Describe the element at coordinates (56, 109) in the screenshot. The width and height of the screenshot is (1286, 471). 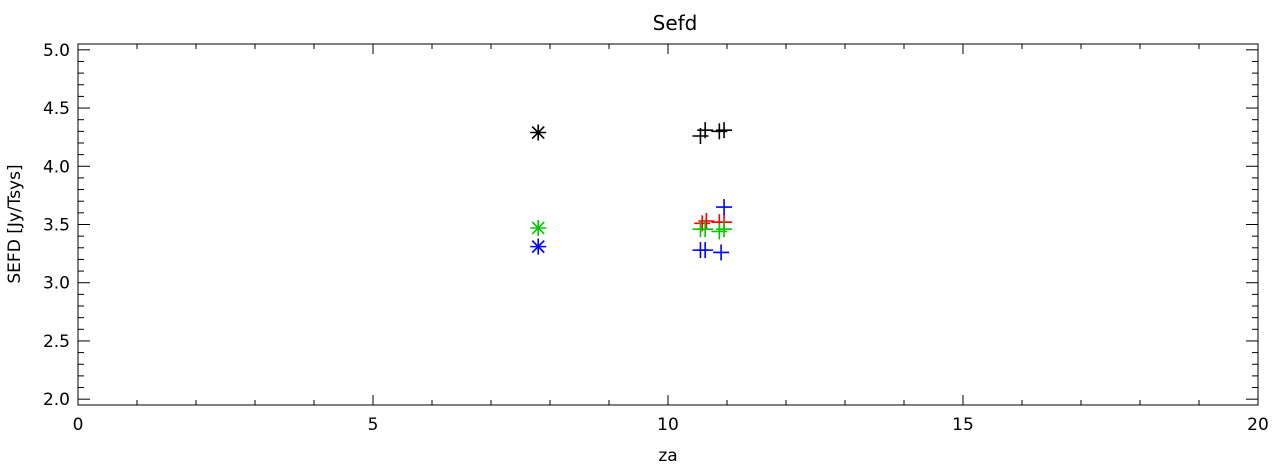
I see `y-tick-label: 4.5` at that location.